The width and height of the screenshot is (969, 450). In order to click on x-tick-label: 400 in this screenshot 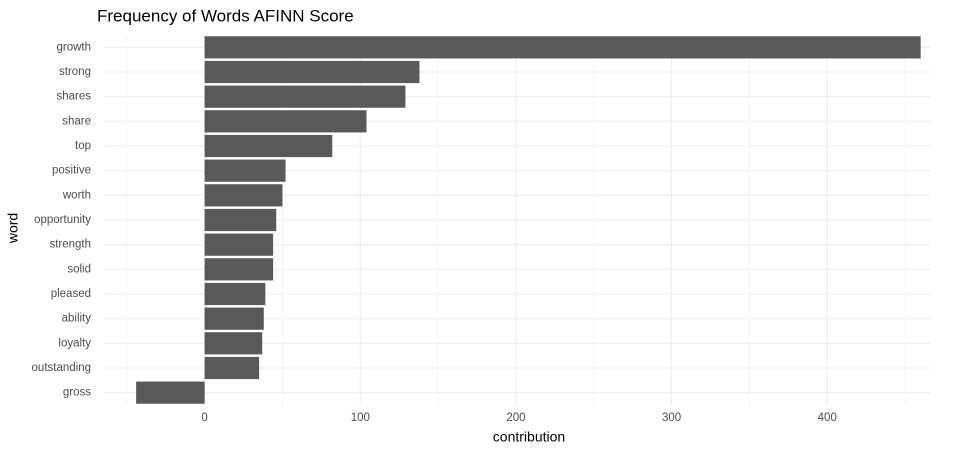, I will do `click(827, 418)`.